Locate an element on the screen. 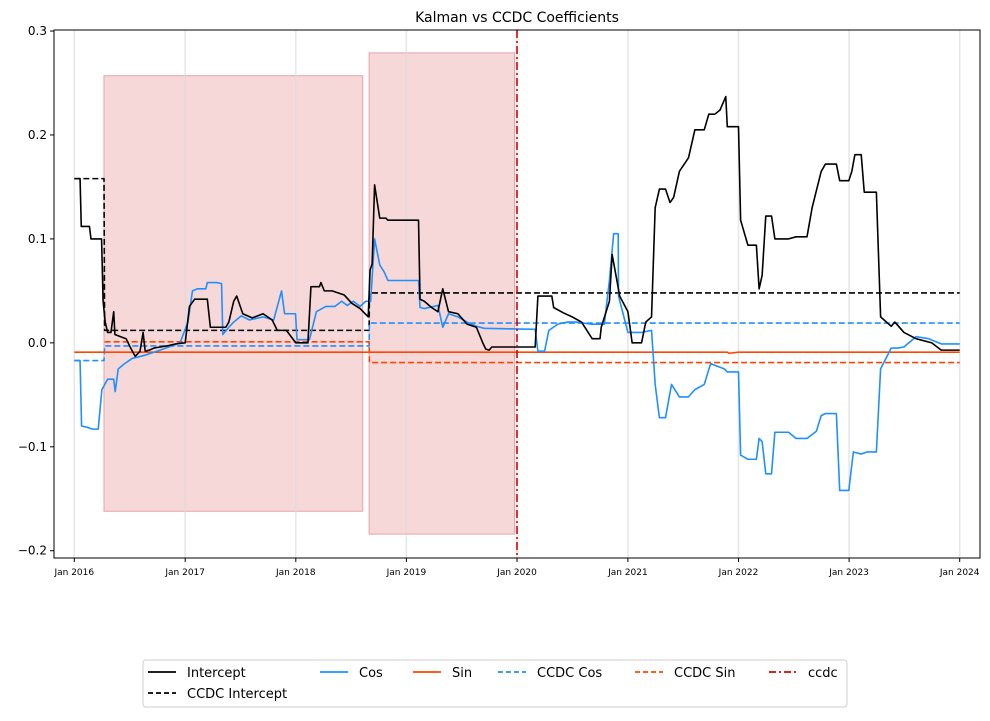 This screenshot has height=721, width=990. x-tick-label-3: Jan 2019 is located at coordinates (406, 573).